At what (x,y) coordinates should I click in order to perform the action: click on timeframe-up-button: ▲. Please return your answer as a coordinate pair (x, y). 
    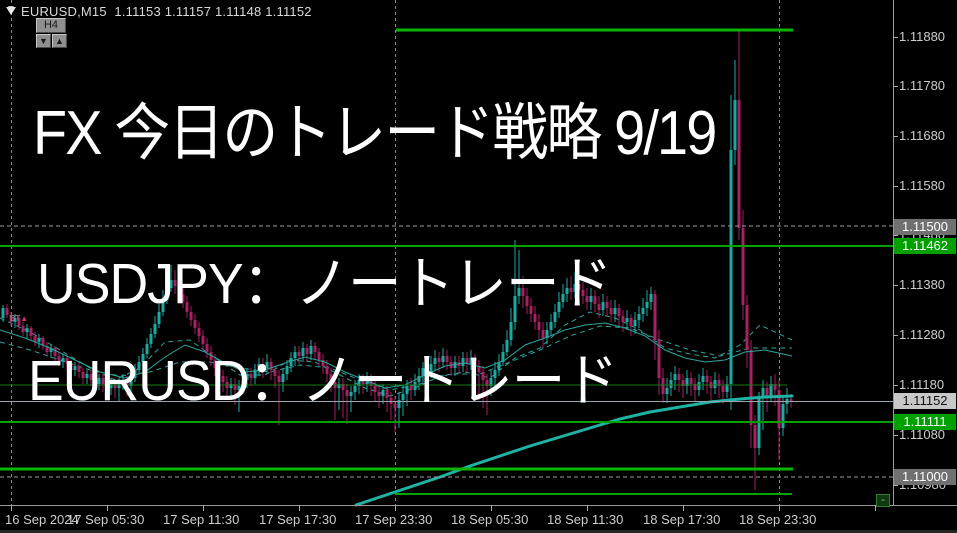
    Looking at the image, I should click on (59, 41).